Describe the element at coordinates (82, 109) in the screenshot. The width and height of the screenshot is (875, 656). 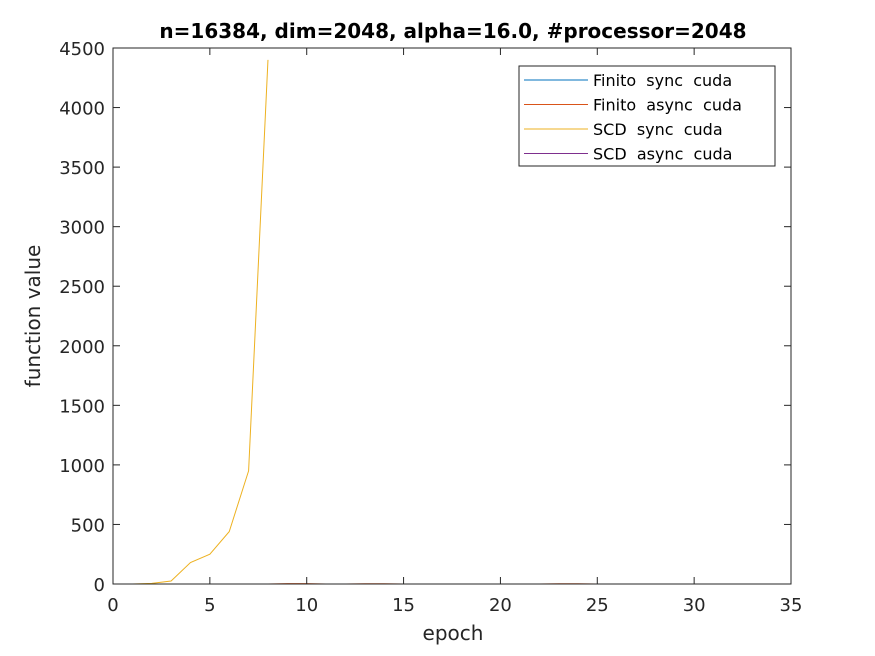
I see `y-tick-label: 4000` at that location.